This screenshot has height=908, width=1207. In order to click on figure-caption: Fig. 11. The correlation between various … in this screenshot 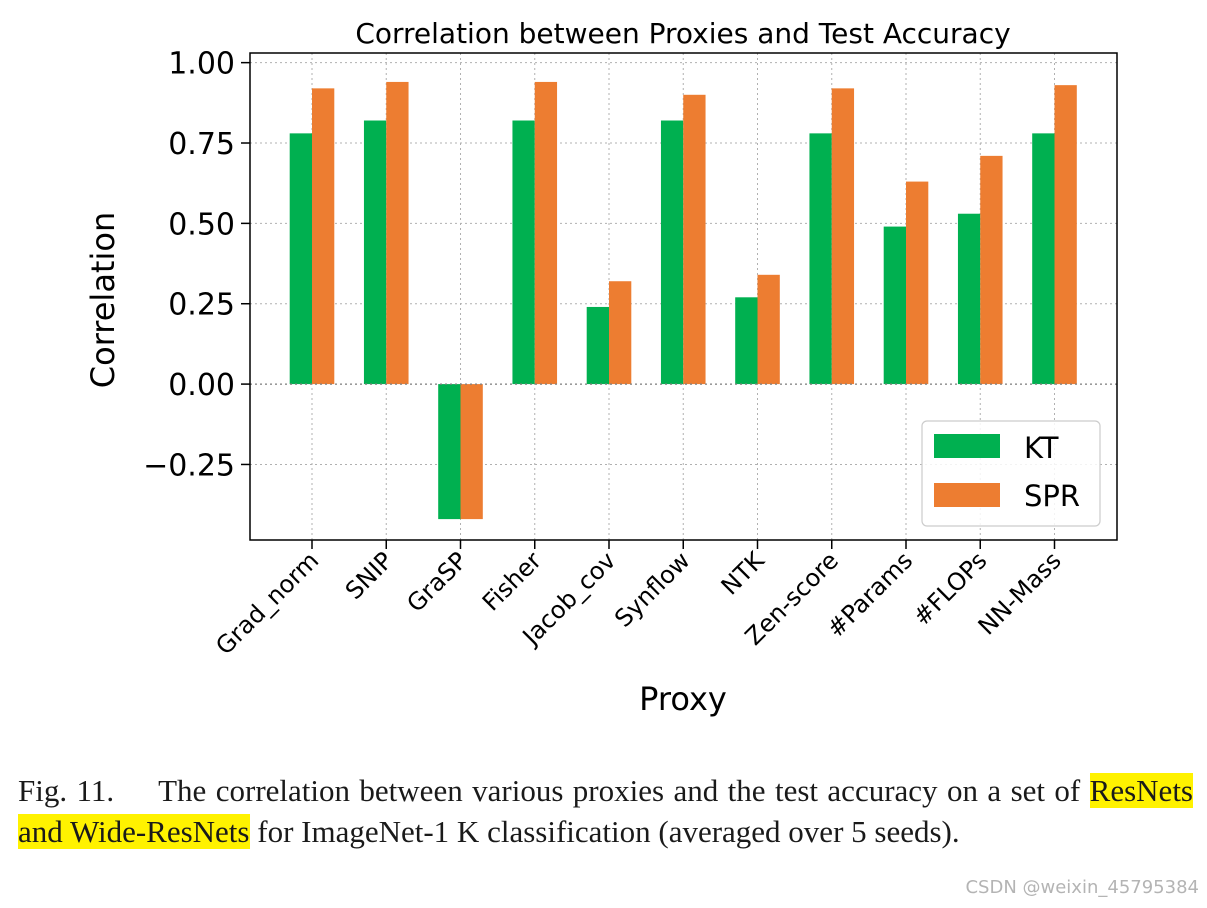, I will do `click(605, 811)`.